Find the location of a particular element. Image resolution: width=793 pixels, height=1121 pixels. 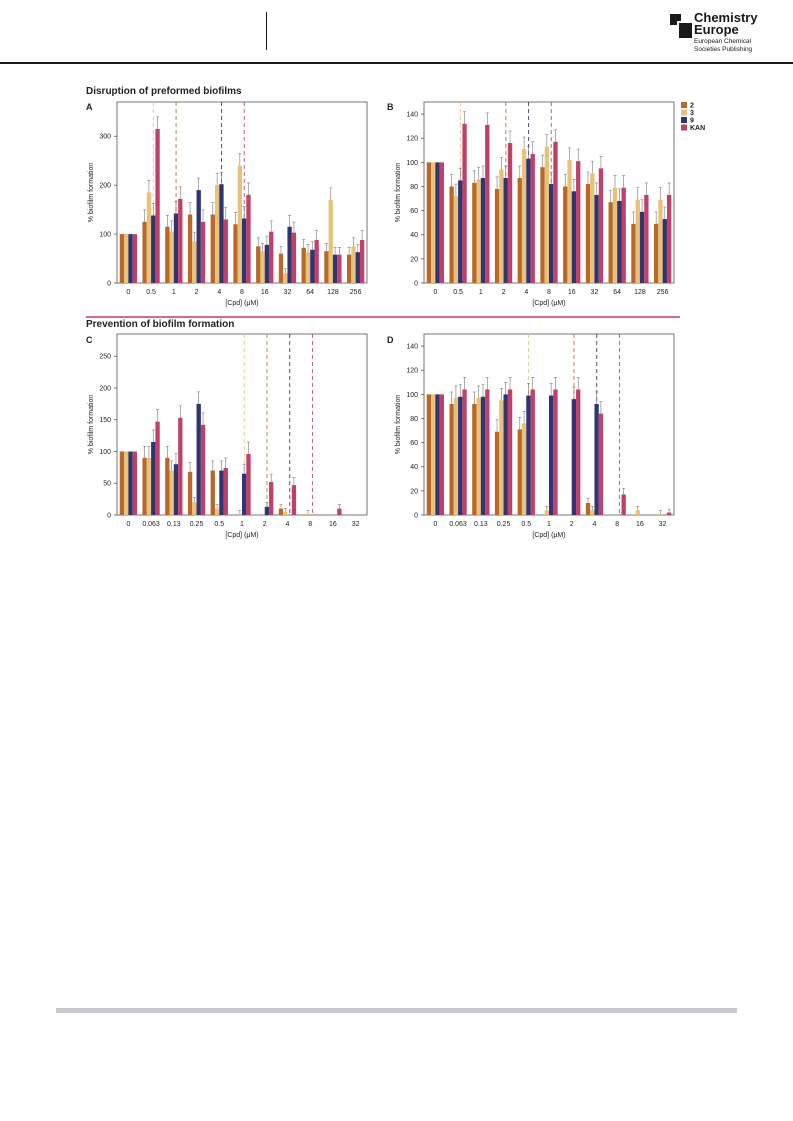

y-tick-label: 80 is located at coordinates (414, 187).